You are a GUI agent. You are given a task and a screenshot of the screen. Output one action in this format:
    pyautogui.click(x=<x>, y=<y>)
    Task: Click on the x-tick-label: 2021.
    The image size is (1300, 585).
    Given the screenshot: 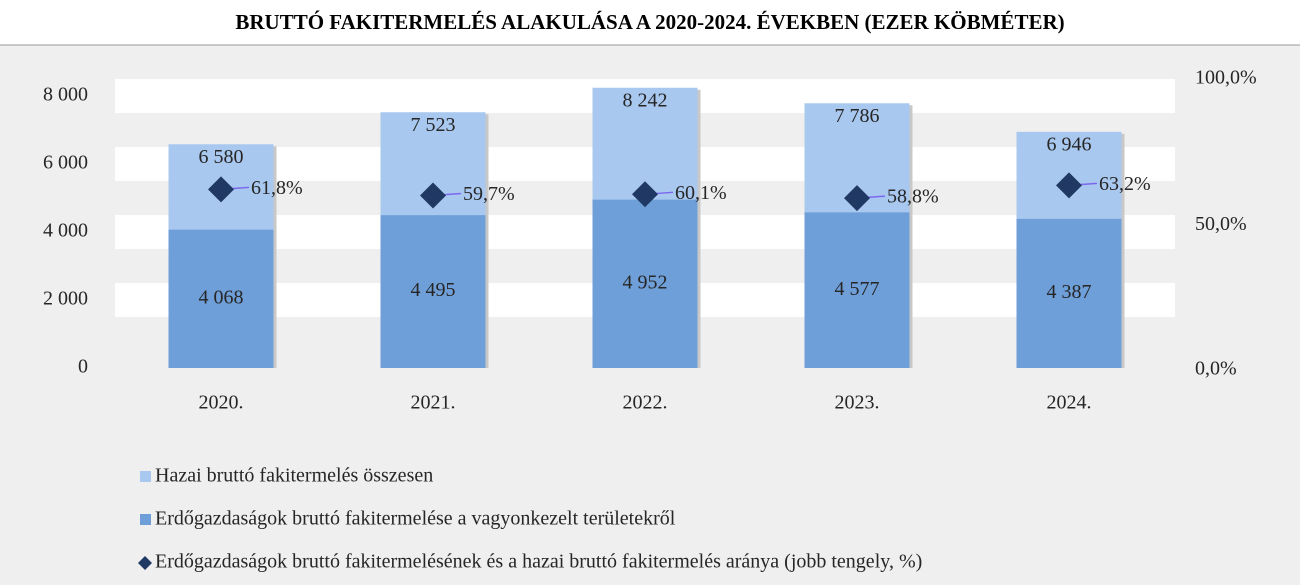 What is the action you would take?
    pyautogui.click(x=433, y=403)
    